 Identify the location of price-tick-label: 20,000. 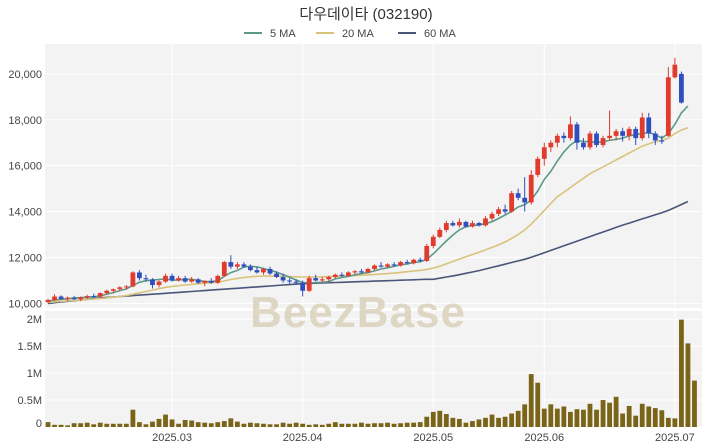
(25, 75).